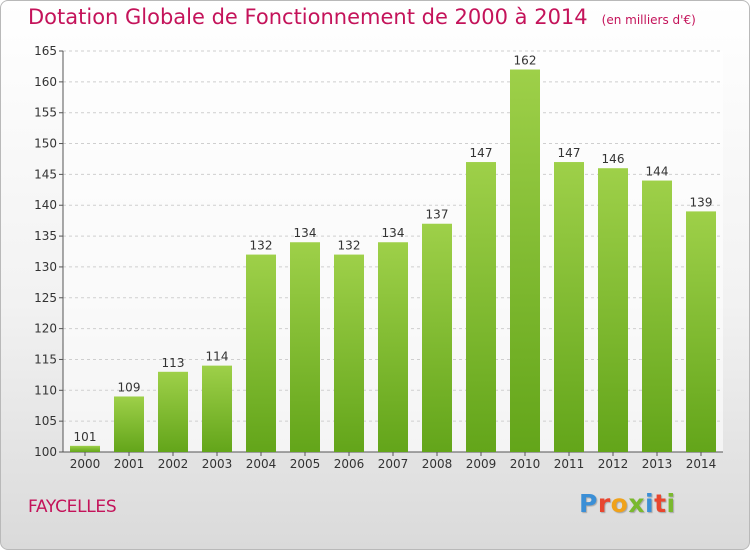 This screenshot has width=750, height=550. Describe the element at coordinates (525, 61) in the screenshot. I see `data-label: 162` at that location.